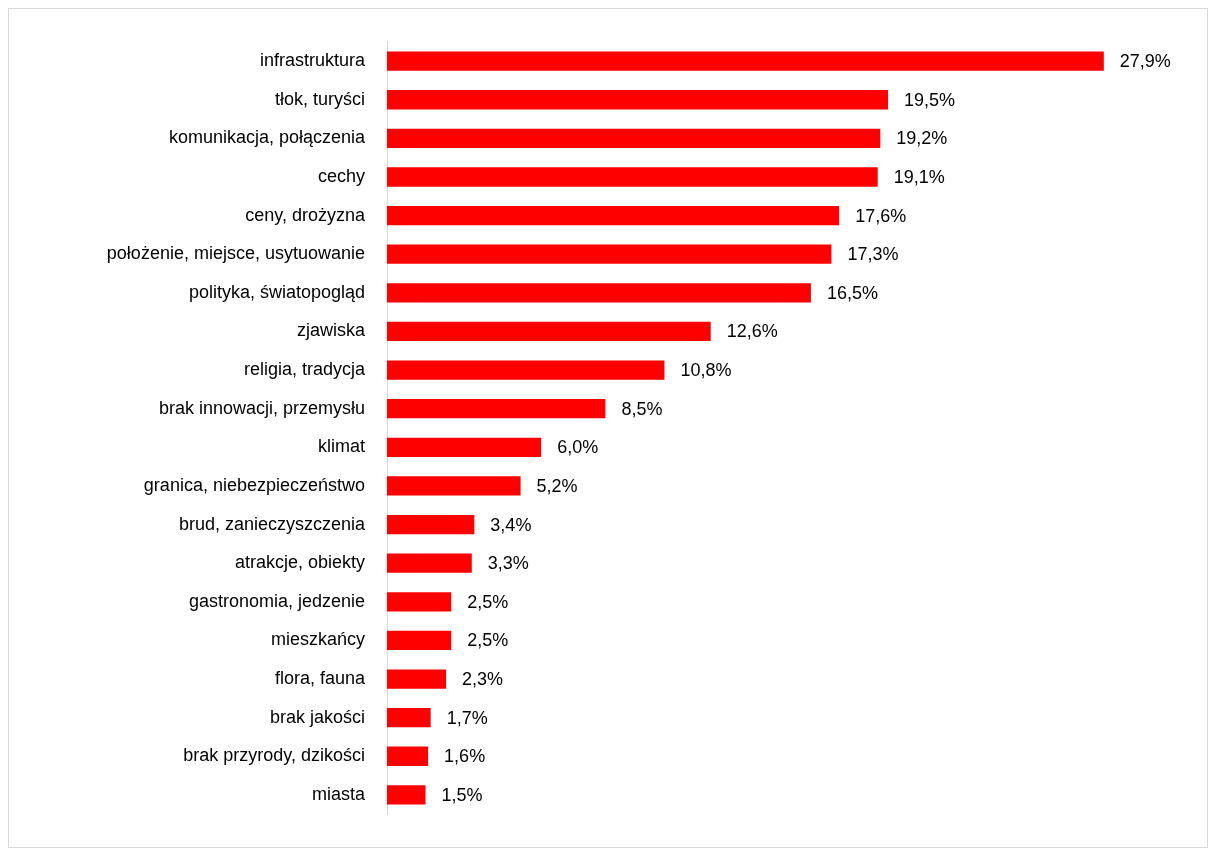  What do you see at coordinates (305, 214) in the screenshot?
I see `y-tick-label: ceny, drożyzna` at bounding box center [305, 214].